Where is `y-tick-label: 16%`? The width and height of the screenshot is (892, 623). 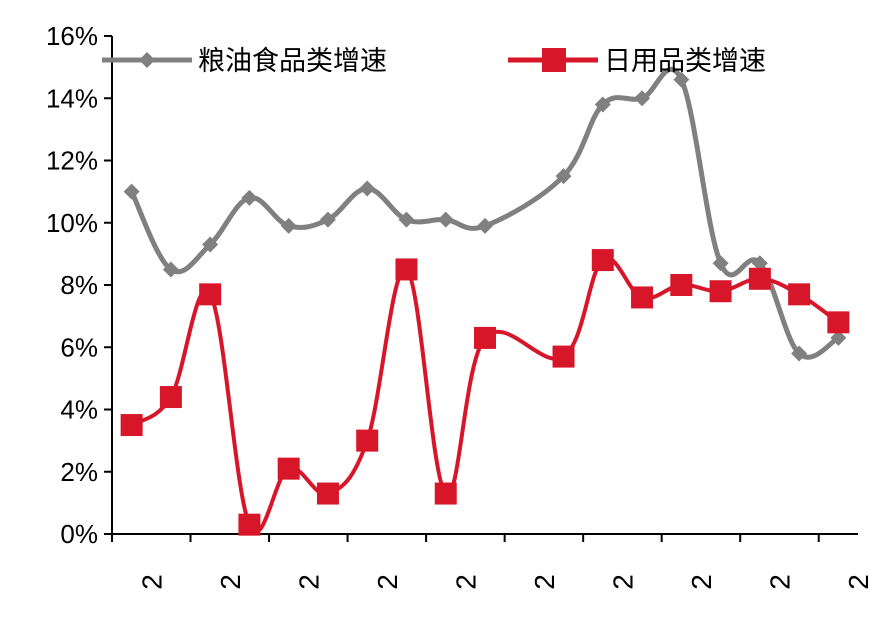
y-tick-label: 16% is located at coordinates (72, 36).